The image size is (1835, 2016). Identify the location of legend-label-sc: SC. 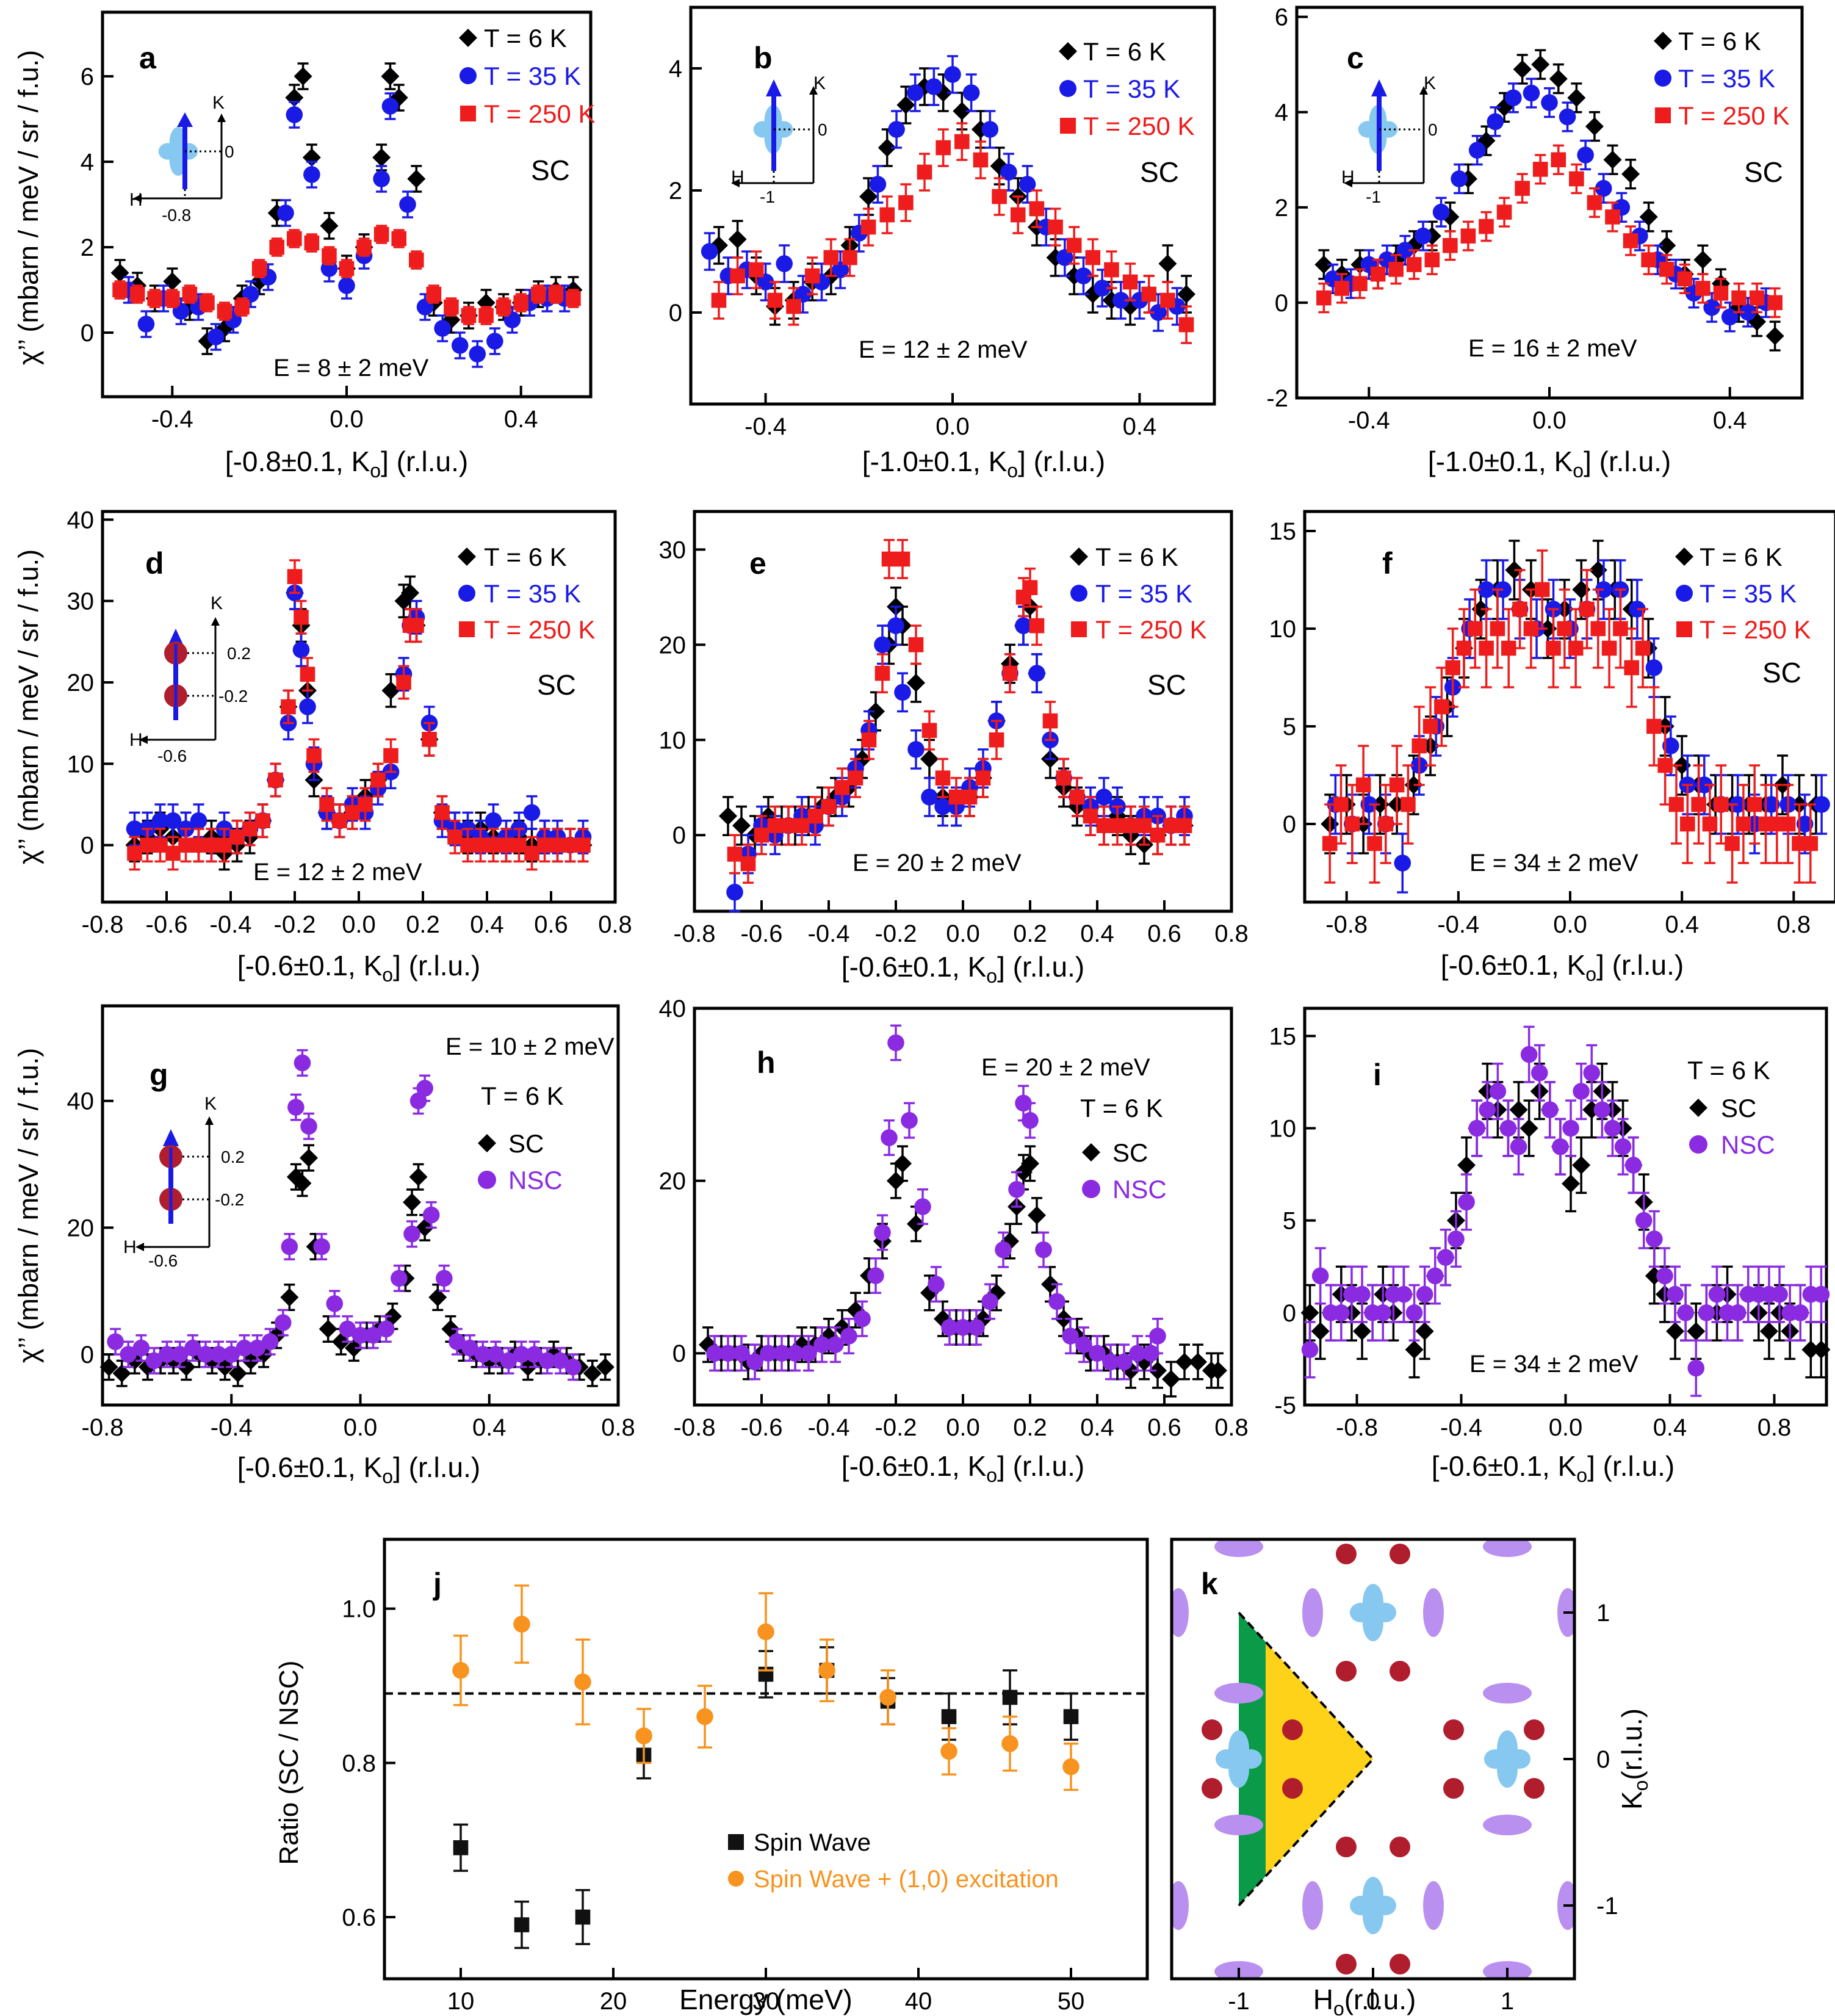
(526, 1143).